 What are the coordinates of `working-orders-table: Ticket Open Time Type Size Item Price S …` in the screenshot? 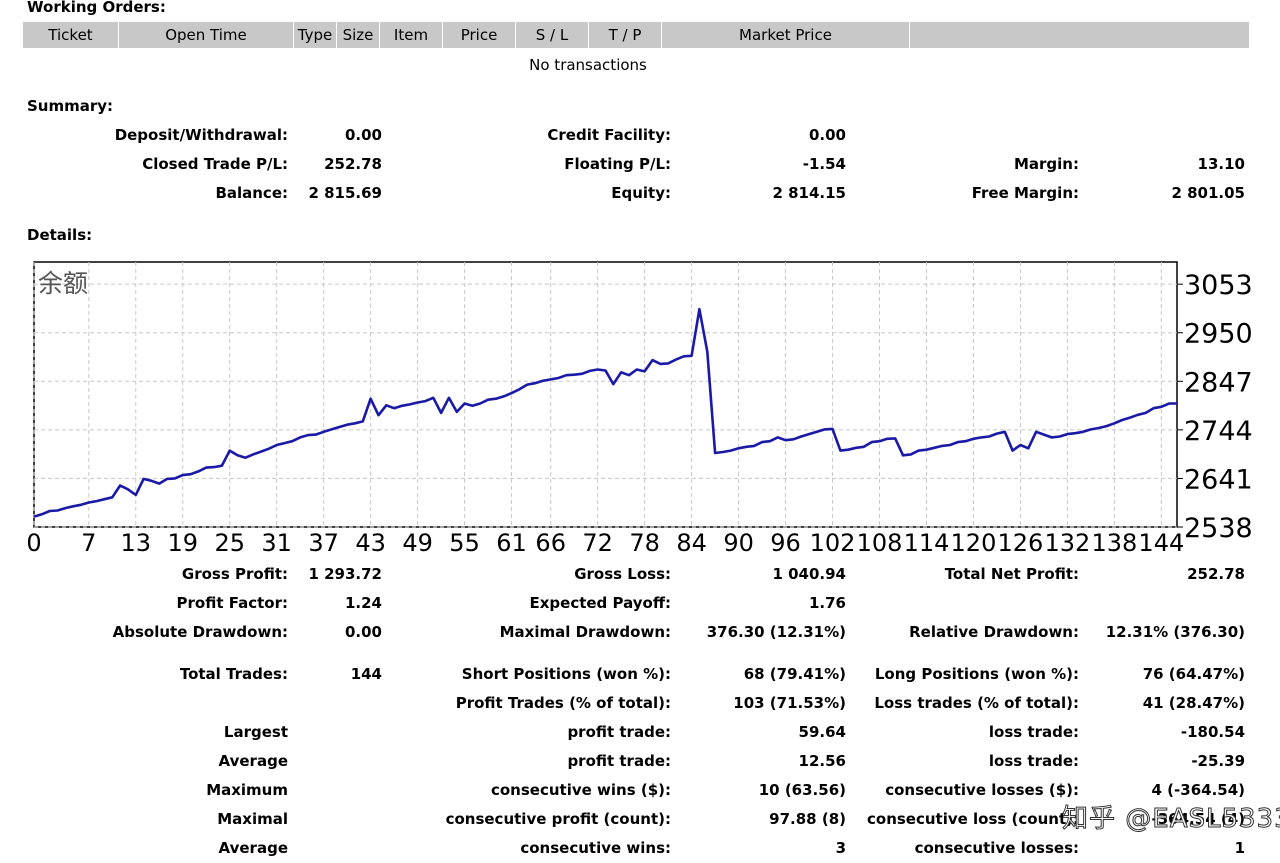 It's located at (636, 35).